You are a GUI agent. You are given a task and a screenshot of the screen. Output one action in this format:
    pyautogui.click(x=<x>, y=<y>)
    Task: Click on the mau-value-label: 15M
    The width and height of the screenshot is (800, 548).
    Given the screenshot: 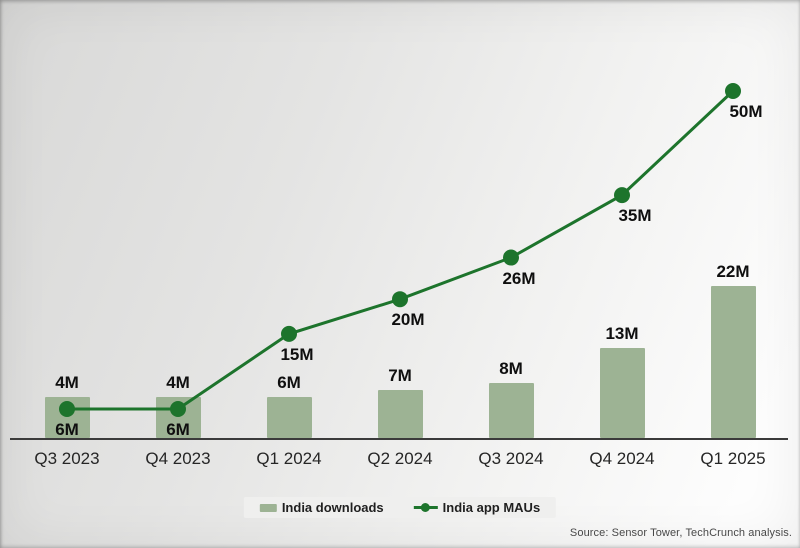 What is the action you would take?
    pyautogui.click(x=297, y=354)
    